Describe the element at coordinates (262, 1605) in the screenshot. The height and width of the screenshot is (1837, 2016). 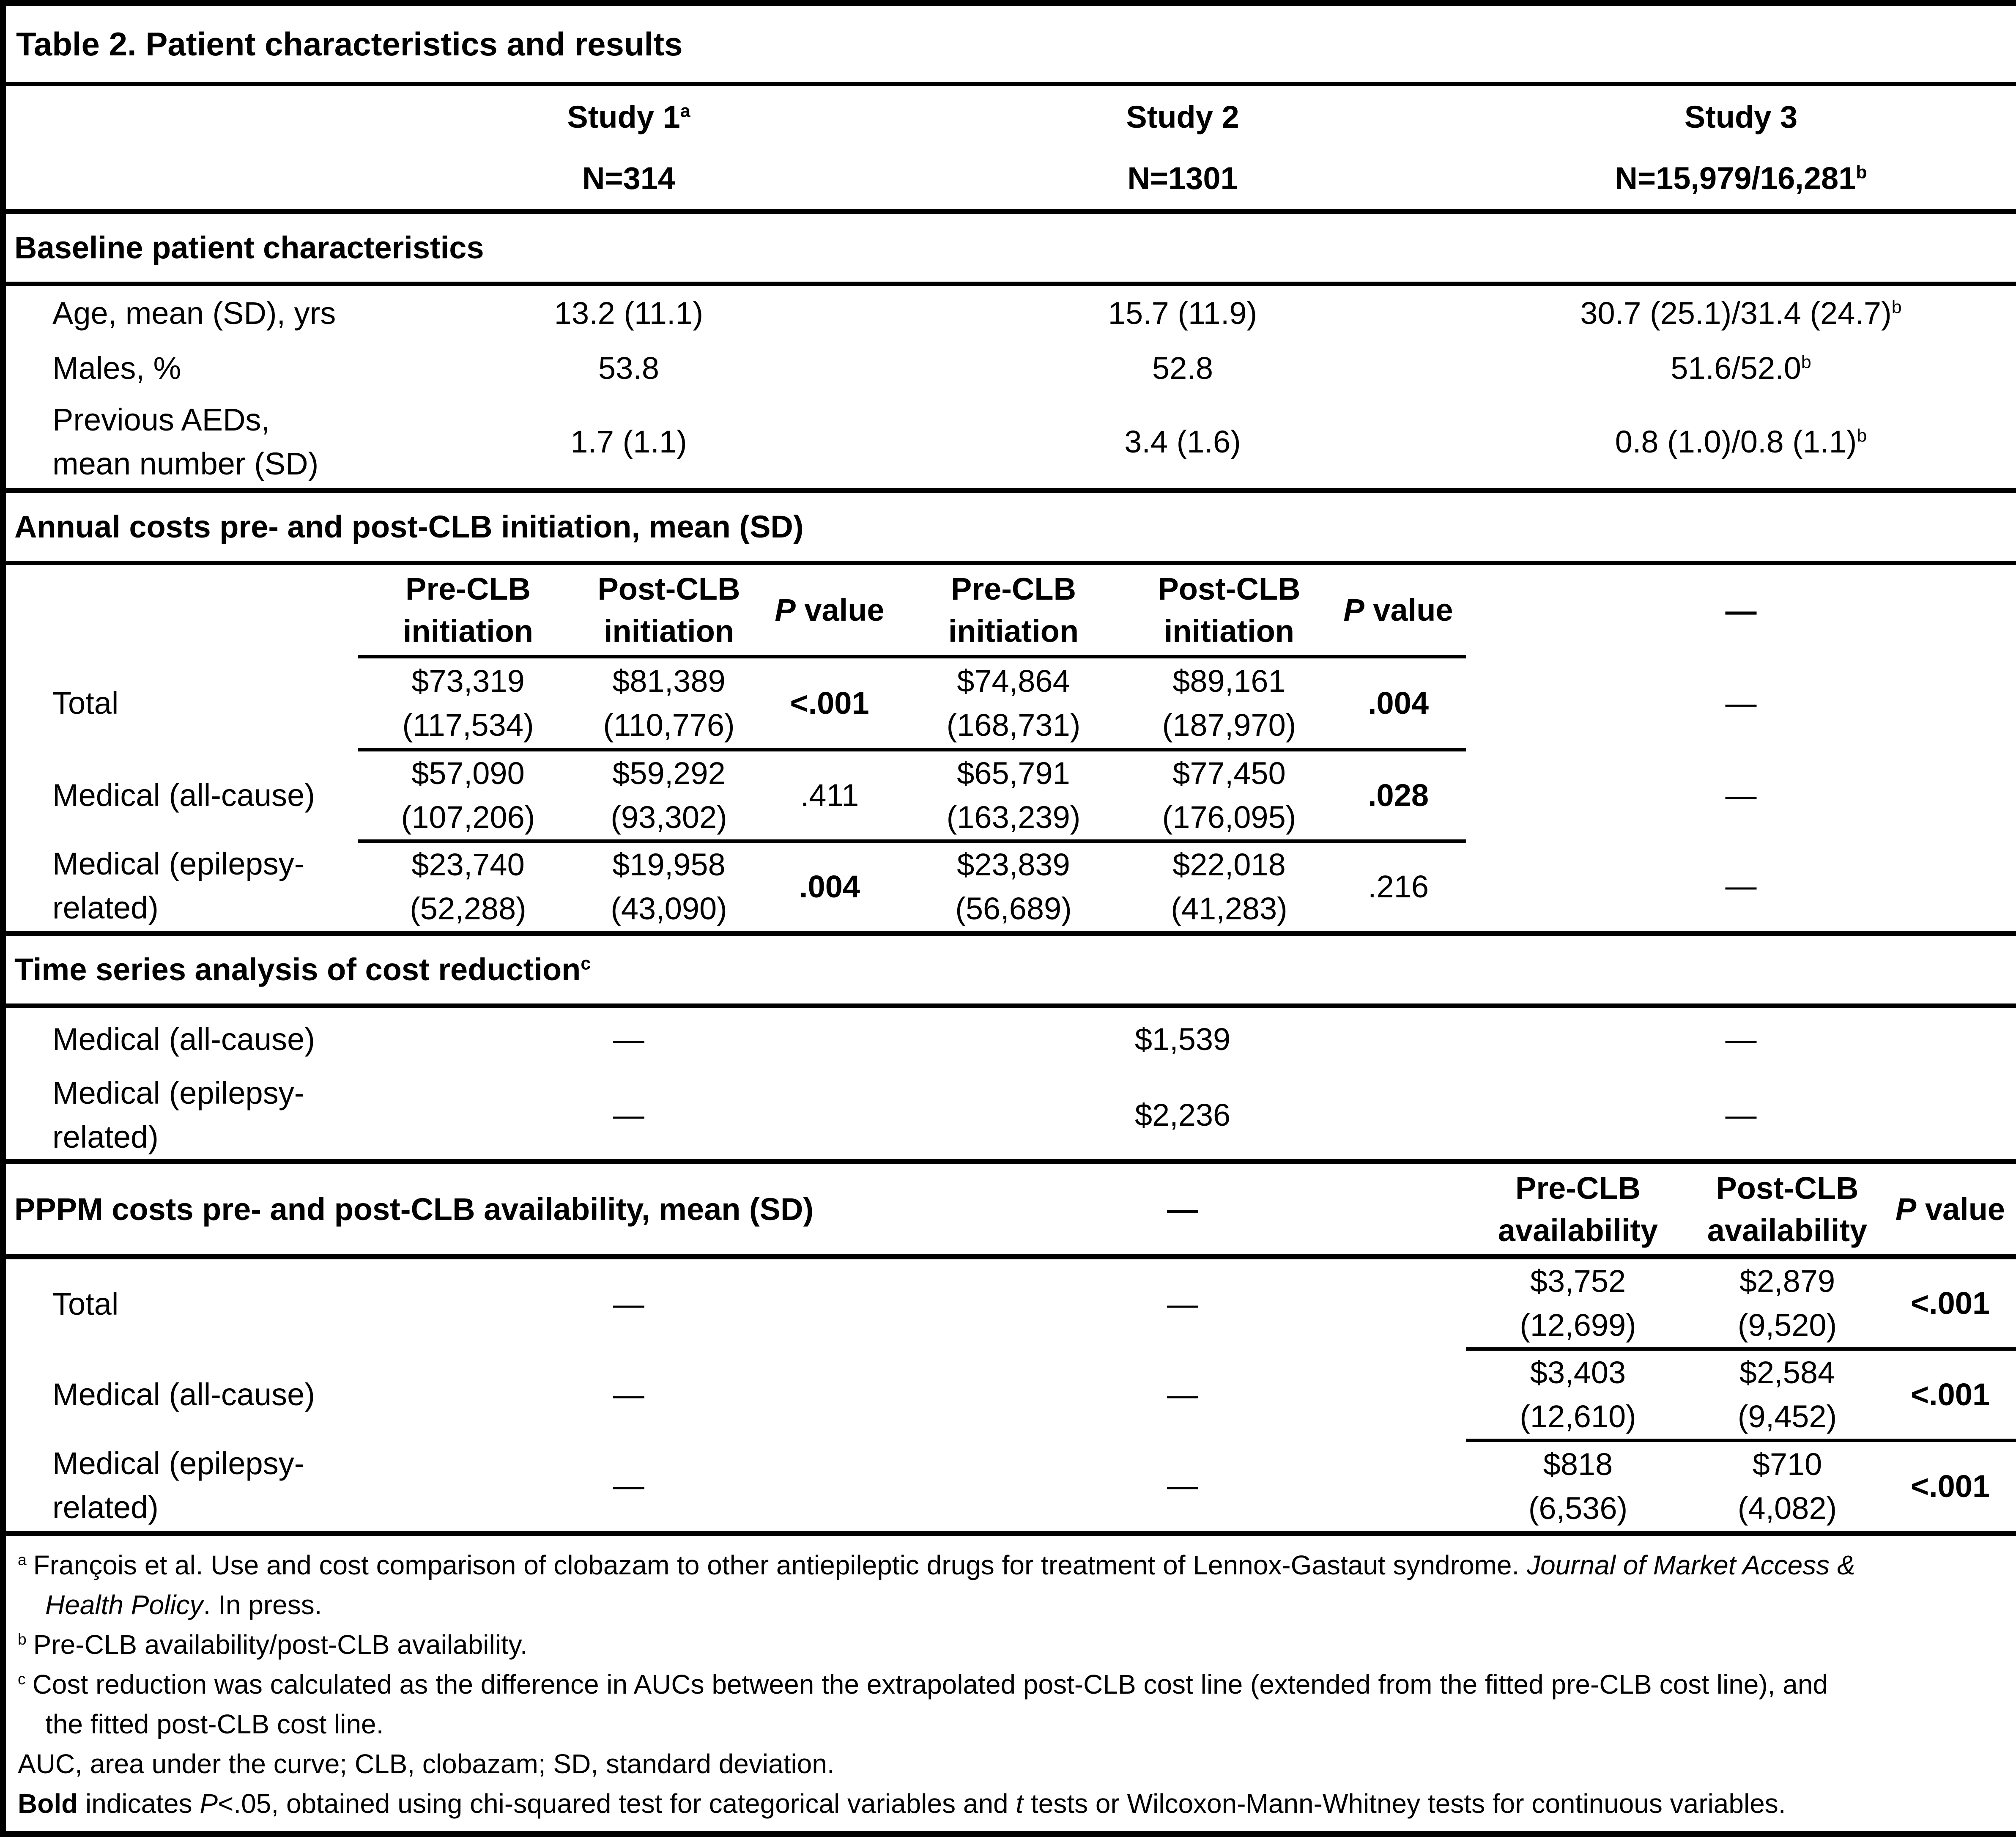
I see `footnote-a-end: . In press.` at that location.